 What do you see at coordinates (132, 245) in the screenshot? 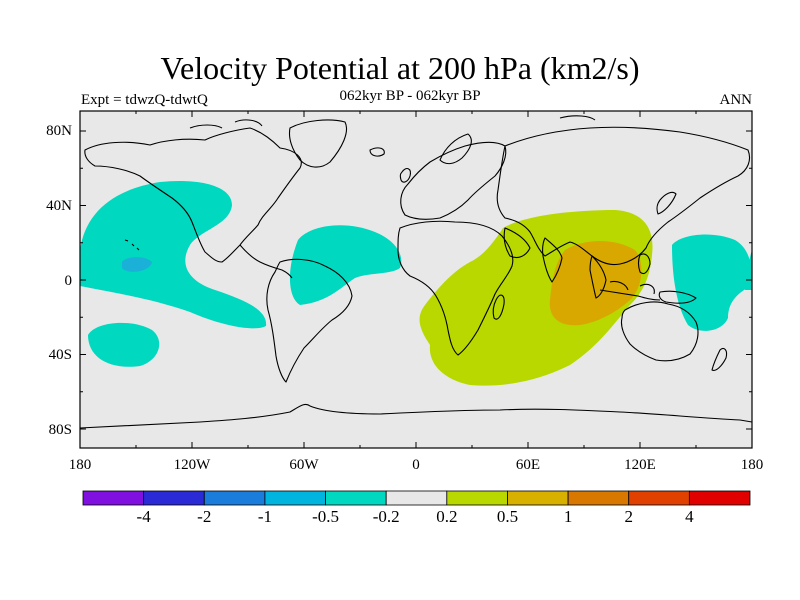
I see `coast-hawaii` at bounding box center [132, 245].